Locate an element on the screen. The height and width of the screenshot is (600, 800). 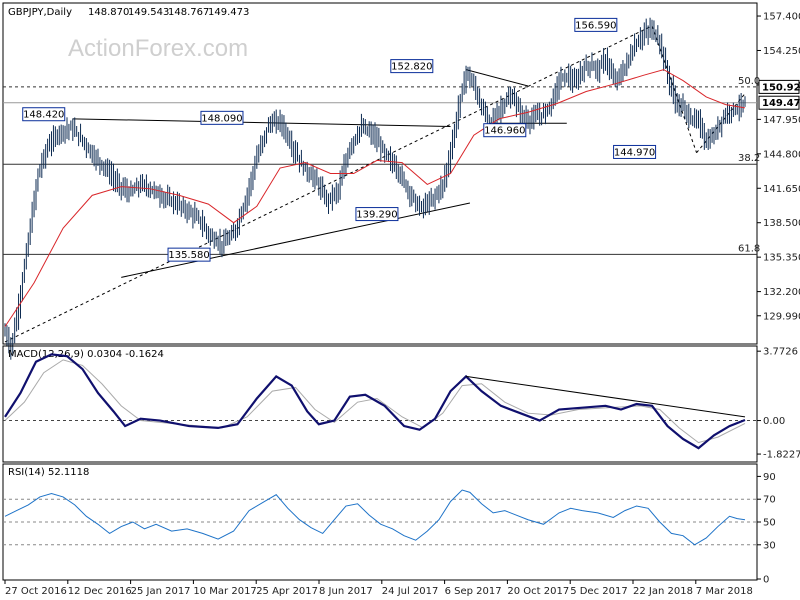
fib-label-1: 38.2 is located at coordinates (749, 158).